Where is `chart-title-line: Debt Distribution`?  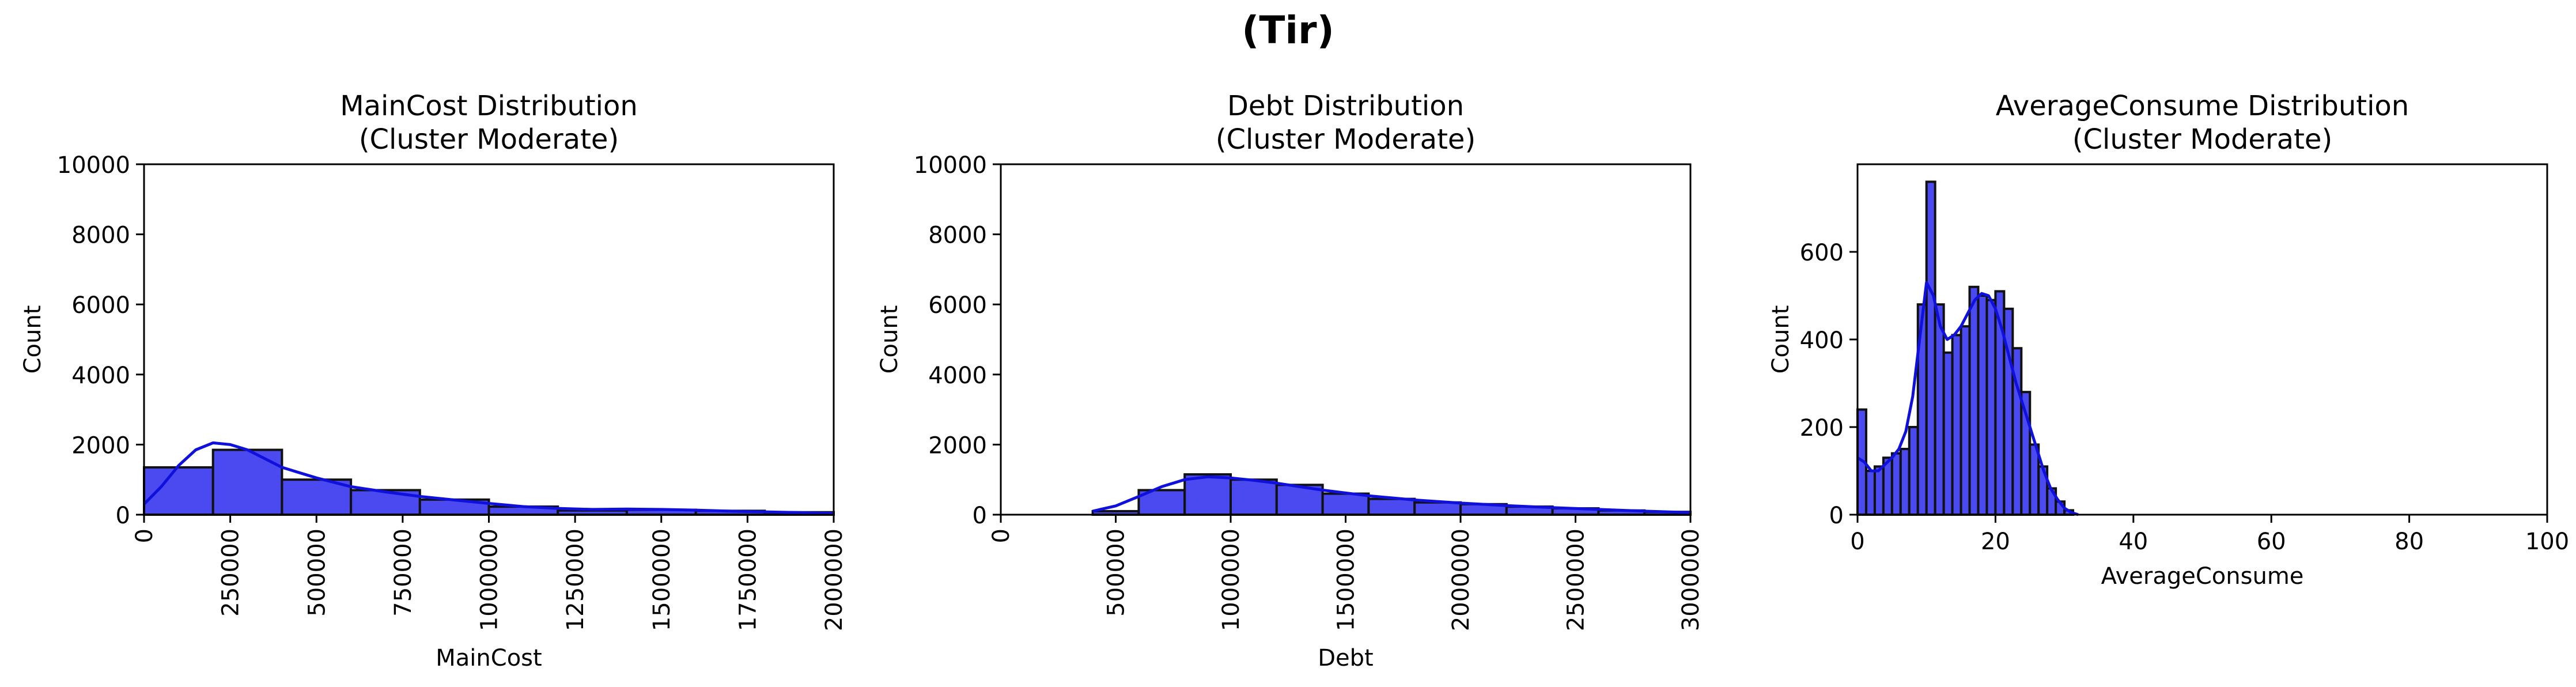
chart-title-line: Debt Distribution is located at coordinates (1345, 106).